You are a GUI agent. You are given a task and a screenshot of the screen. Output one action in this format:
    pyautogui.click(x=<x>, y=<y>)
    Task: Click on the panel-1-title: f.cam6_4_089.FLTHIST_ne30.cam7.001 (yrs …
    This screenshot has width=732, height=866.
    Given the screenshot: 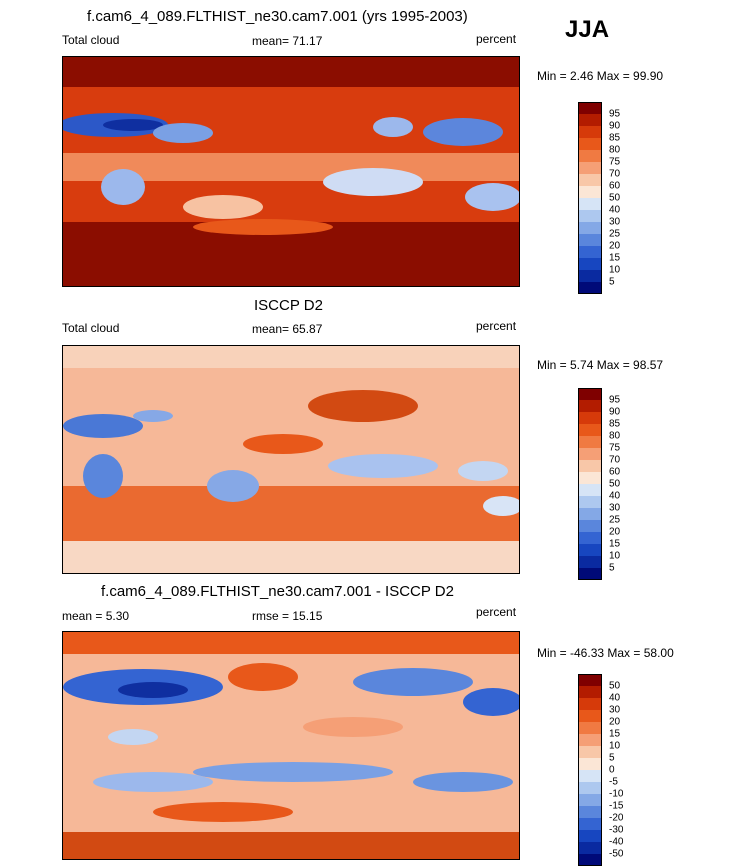 What is the action you would take?
    pyautogui.click(x=277, y=16)
    